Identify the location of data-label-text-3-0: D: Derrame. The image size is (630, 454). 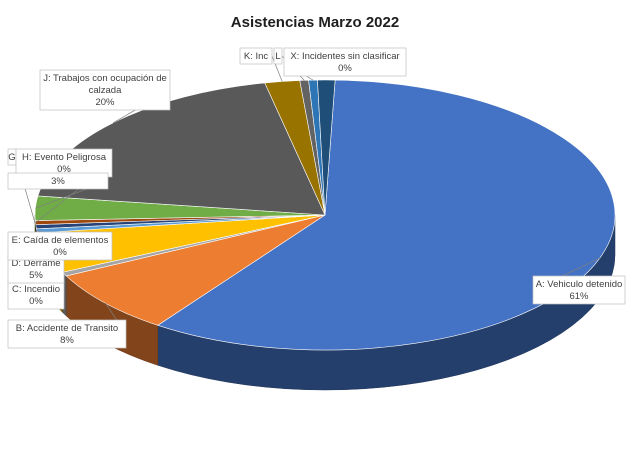
(35, 263).